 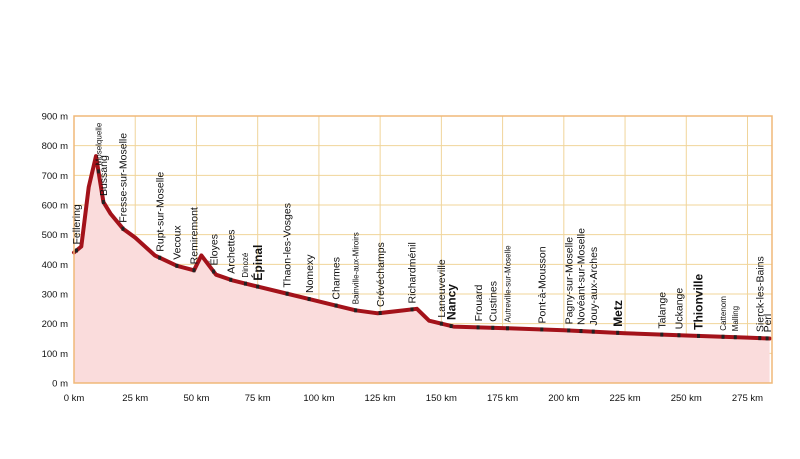 What do you see at coordinates (135, 398) in the screenshot?
I see `x-tick-label-1: 25 km` at bounding box center [135, 398].